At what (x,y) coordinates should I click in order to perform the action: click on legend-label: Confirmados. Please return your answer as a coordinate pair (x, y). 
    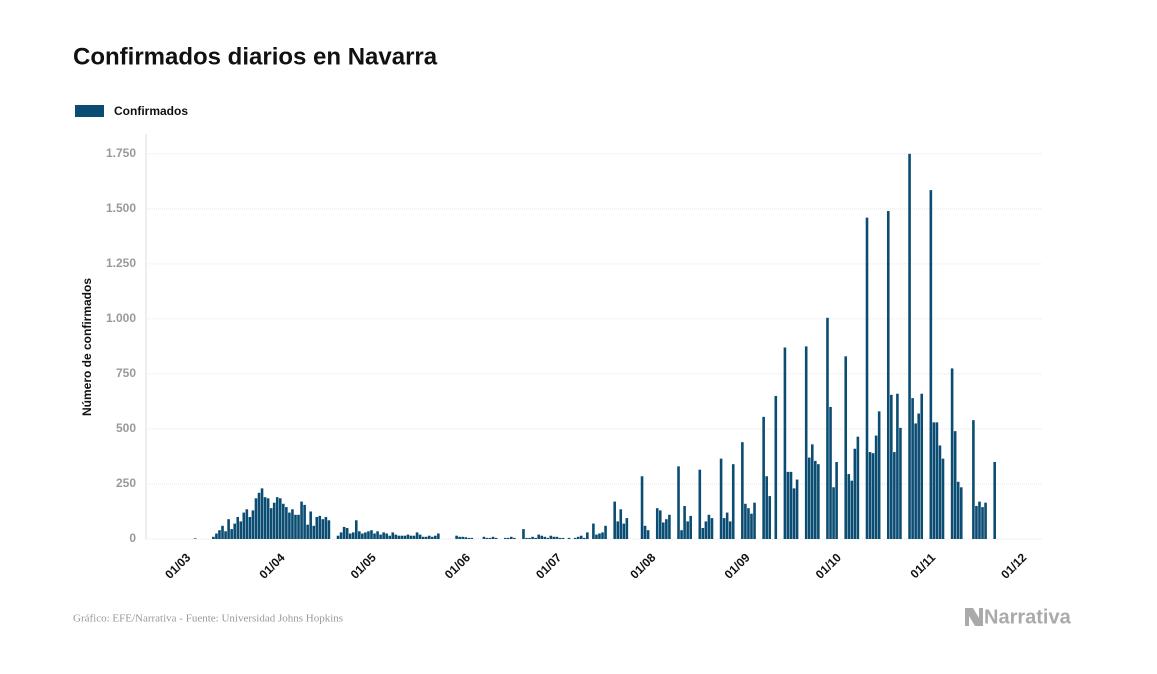
    Looking at the image, I should click on (151, 111).